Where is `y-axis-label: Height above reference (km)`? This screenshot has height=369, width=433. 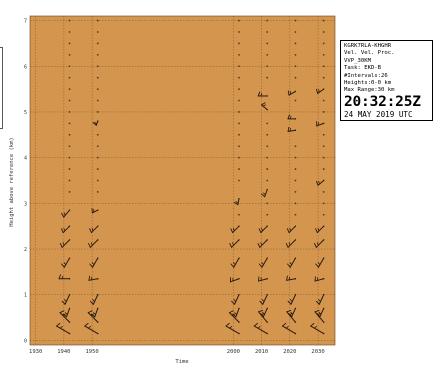
y-axis-label: Height above reference (km) is located at coordinates (12, 181).